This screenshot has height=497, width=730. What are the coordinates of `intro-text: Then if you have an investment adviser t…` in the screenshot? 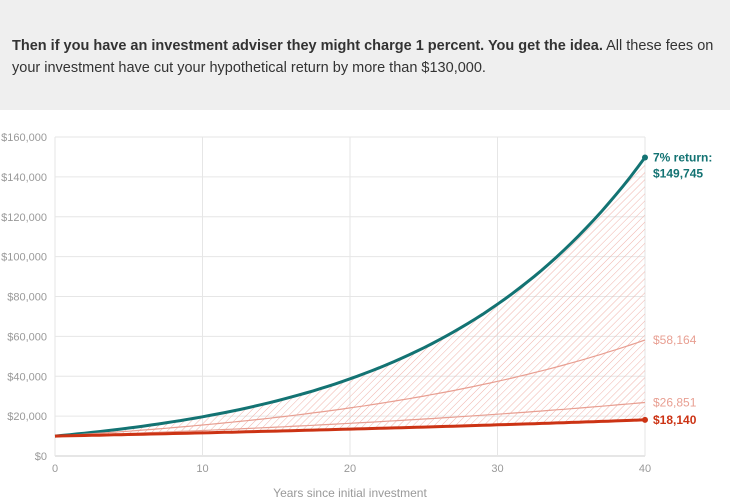 It's located at (364, 57).